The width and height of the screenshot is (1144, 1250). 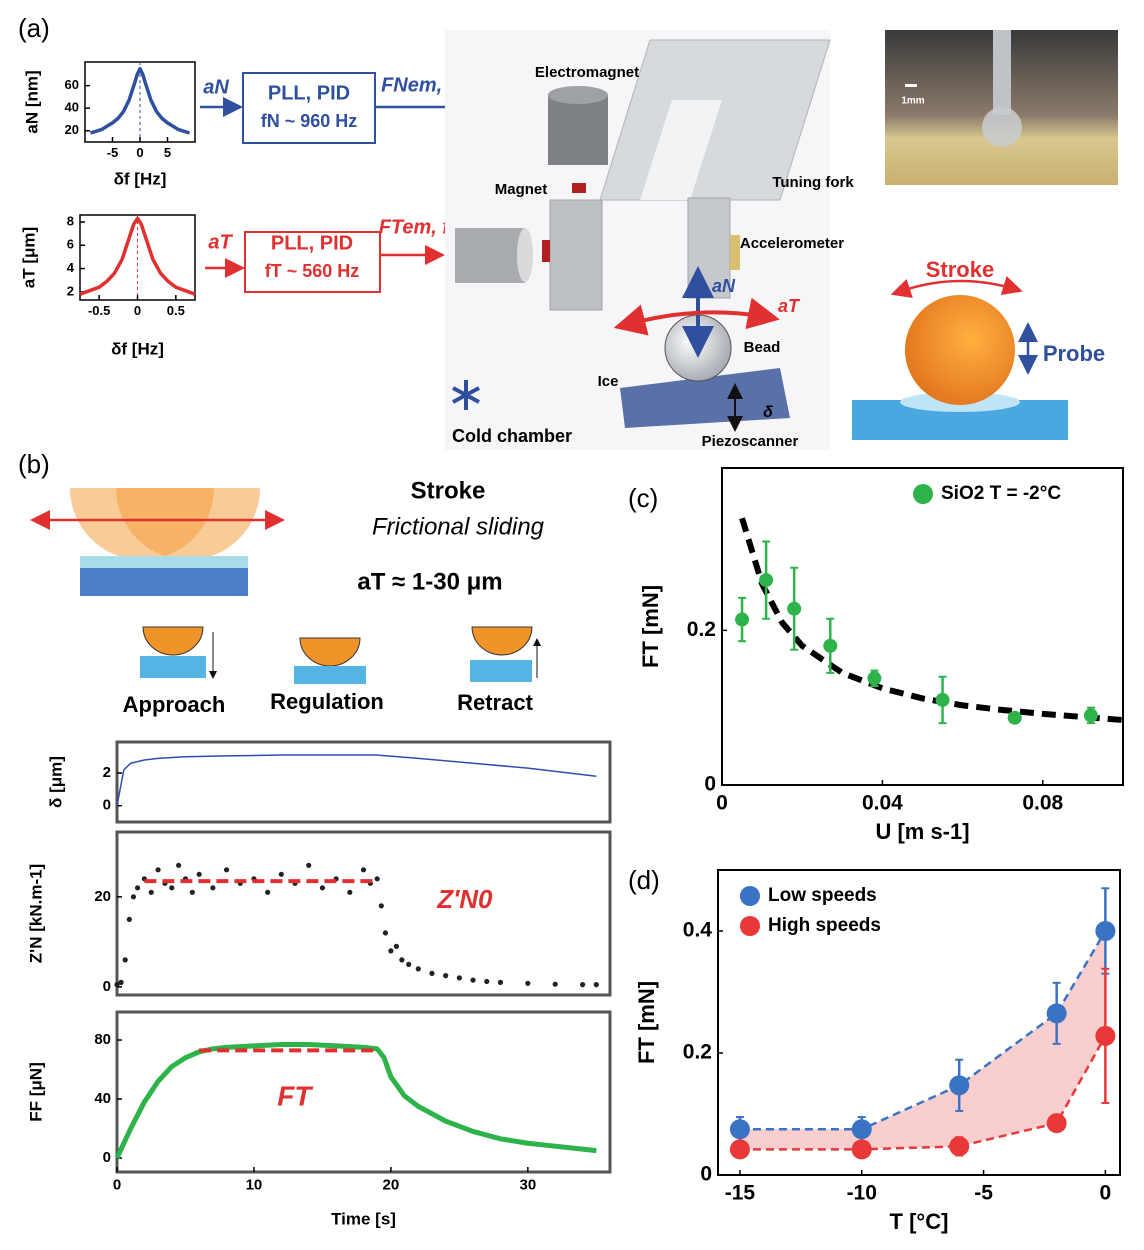 I want to click on tuning-fork-prong, so click(x=576, y=255).